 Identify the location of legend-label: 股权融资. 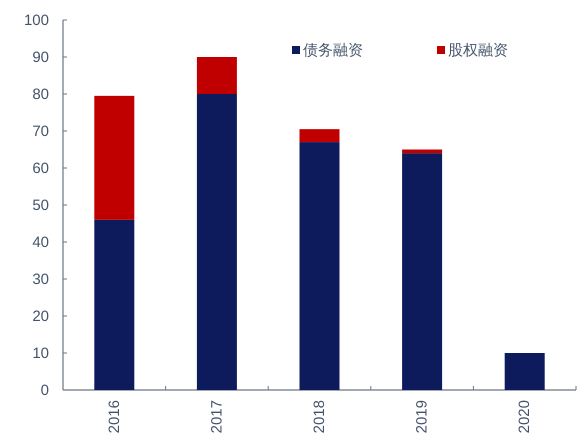
(478, 50).